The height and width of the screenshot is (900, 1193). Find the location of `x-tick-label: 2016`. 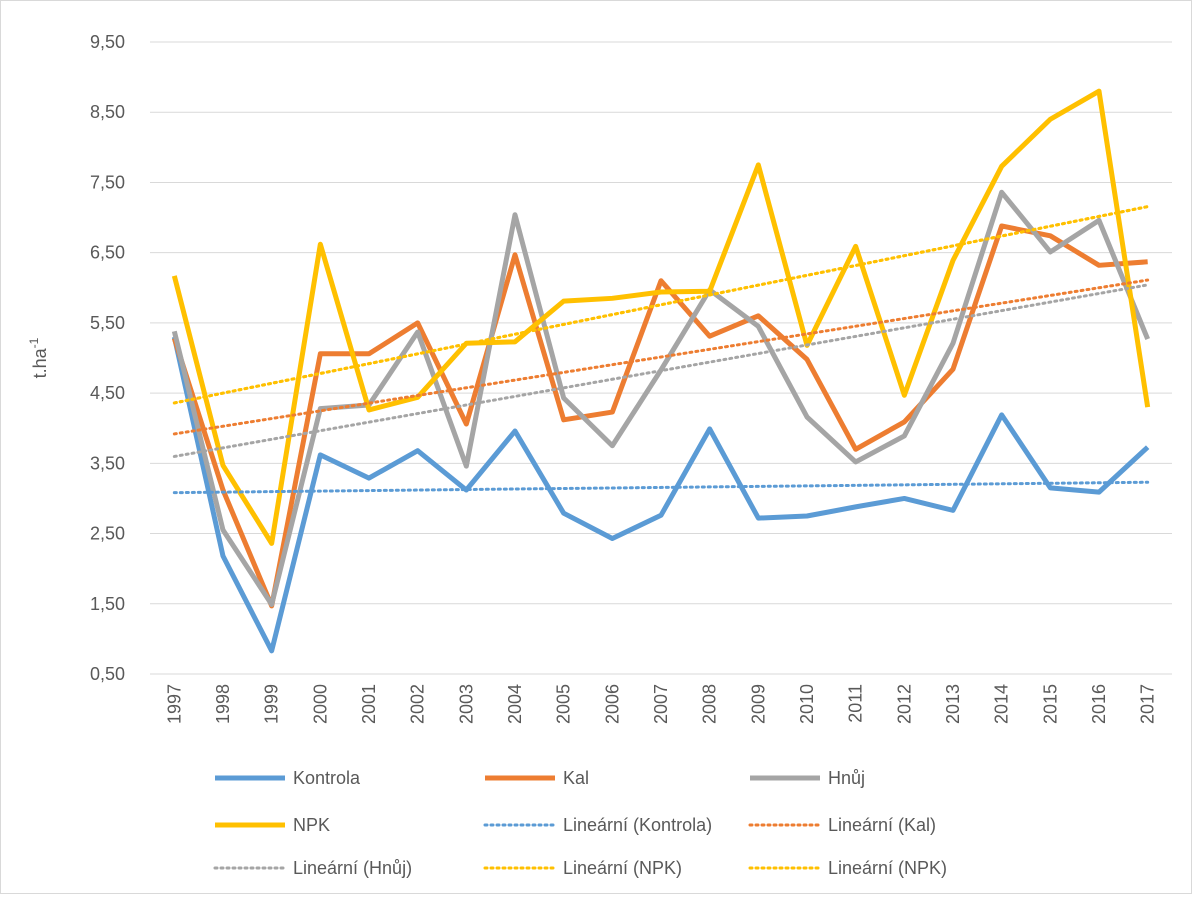

x-tick-label: 2016 is located at coordinates (1099, 704).